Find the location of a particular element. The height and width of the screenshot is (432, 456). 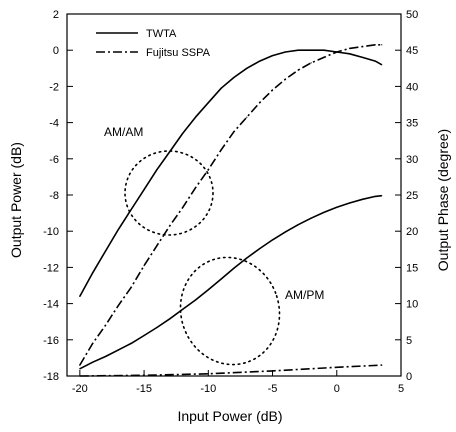

x-tick-label: -15 is located at coordinates (144, 389).